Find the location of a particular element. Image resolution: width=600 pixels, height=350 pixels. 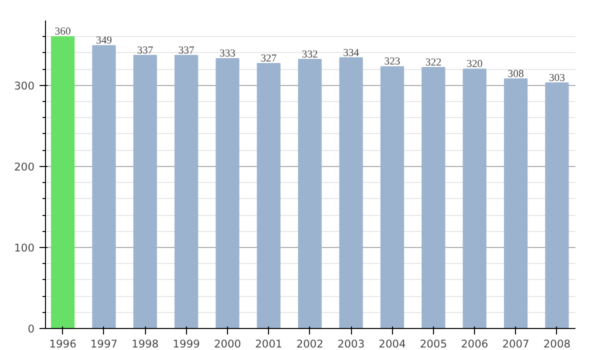

y-tick-label: 100 is located at coordinates (24, 247).